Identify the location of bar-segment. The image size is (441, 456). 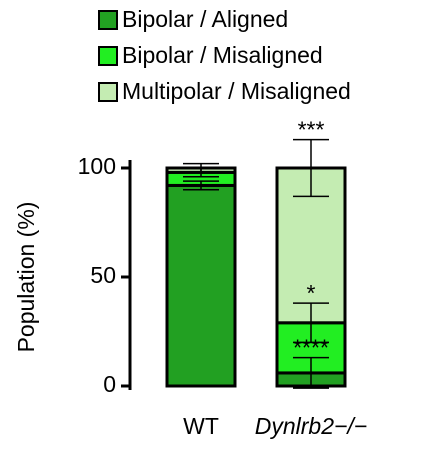
(201, 285).